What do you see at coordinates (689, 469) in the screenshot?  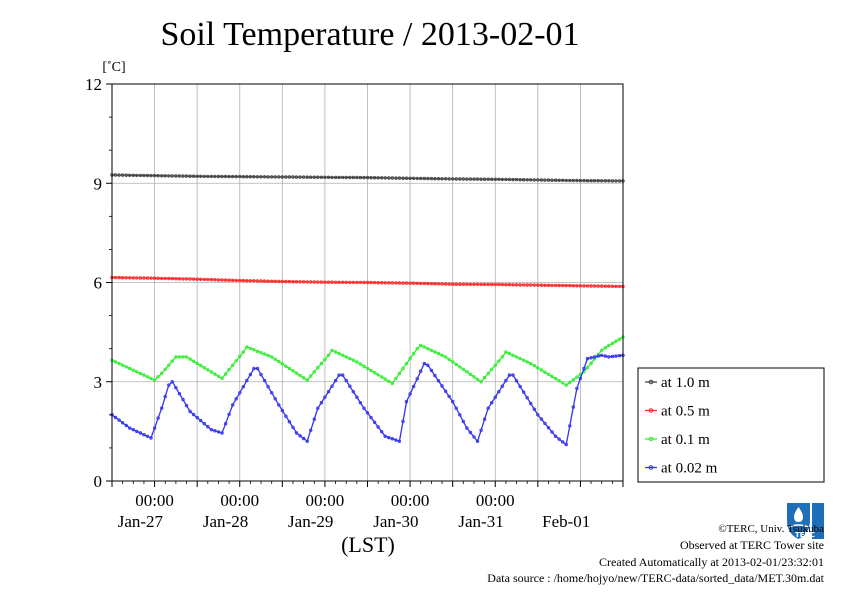 I see `legend-label: at 0.02 m` at bounding box center [689, 469].